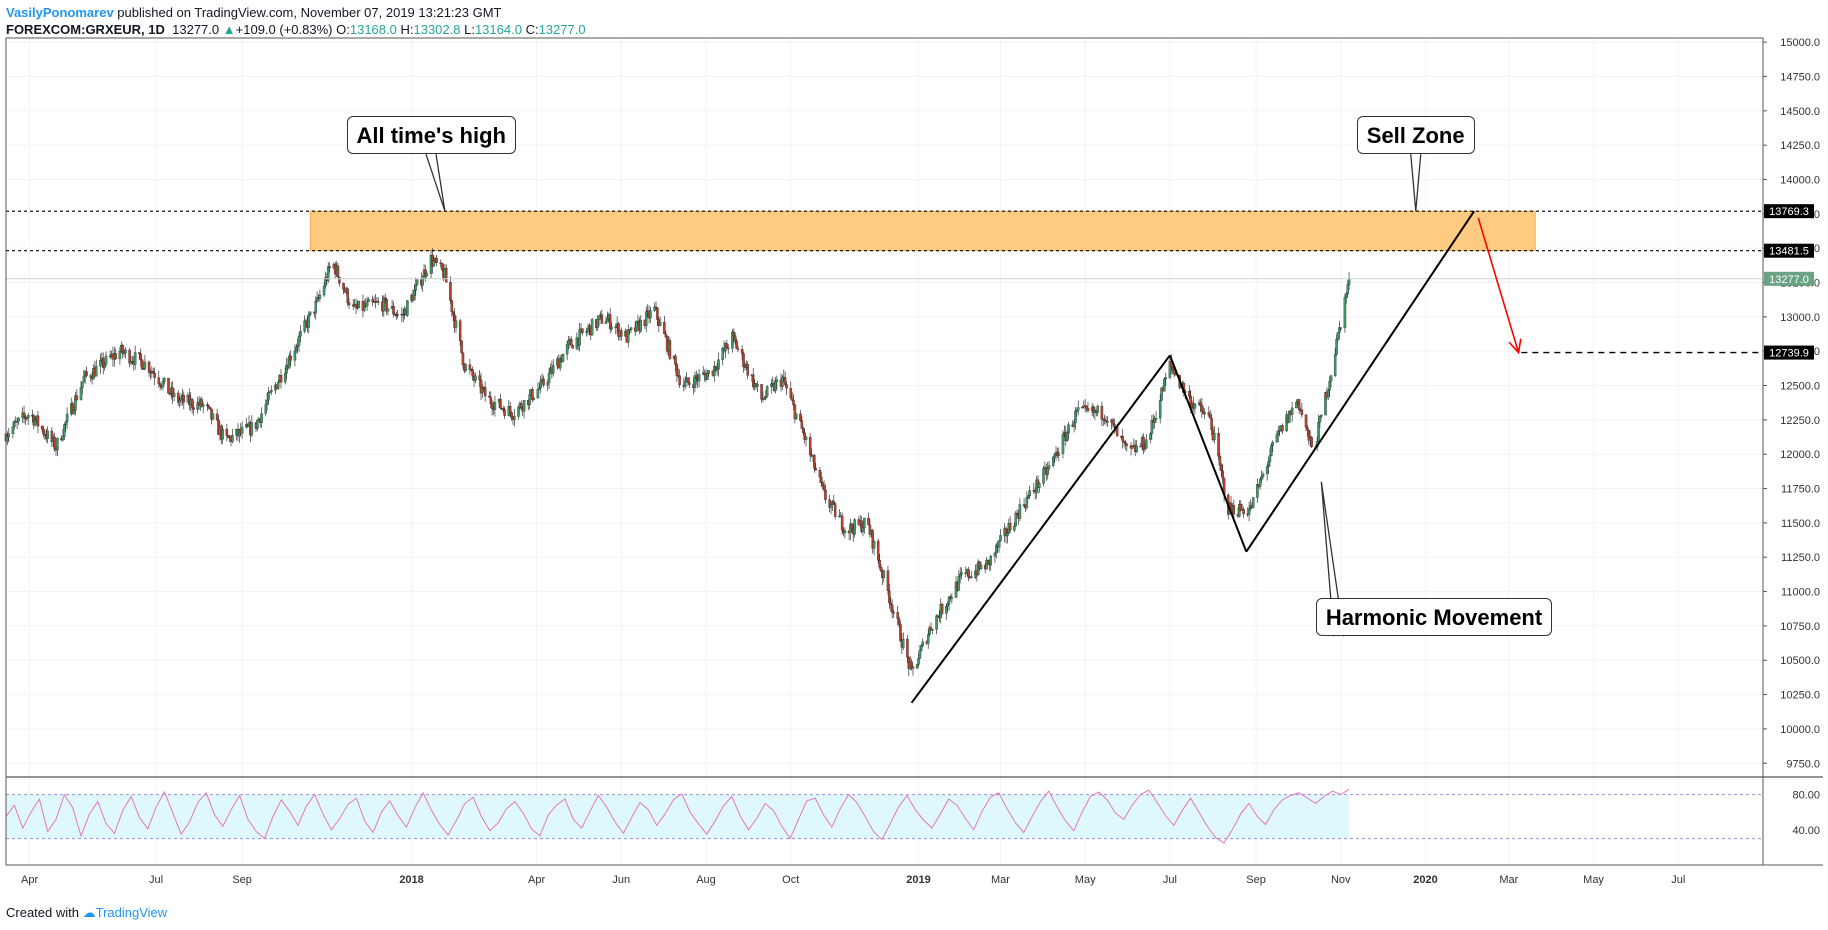  Describe the element at coordinates (1415, 135) in the screenshot. I see `sell-zone-callout: Sell Zone` at that location.